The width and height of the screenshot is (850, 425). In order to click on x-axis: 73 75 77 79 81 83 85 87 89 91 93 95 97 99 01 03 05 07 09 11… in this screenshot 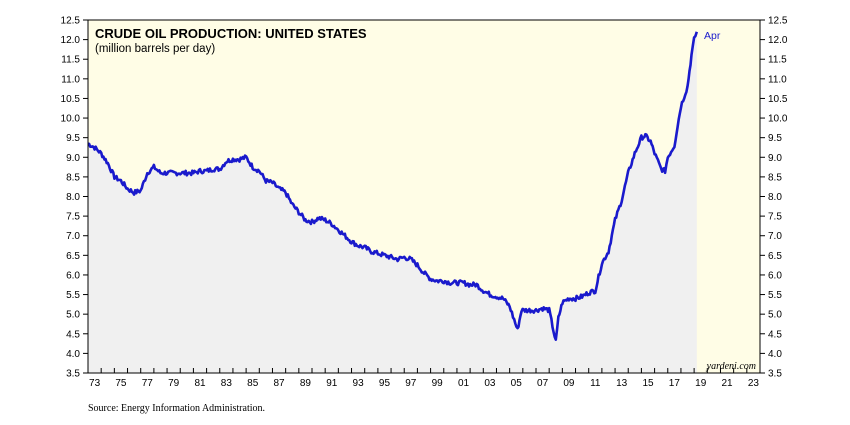, I will do `click(424, 378)`.